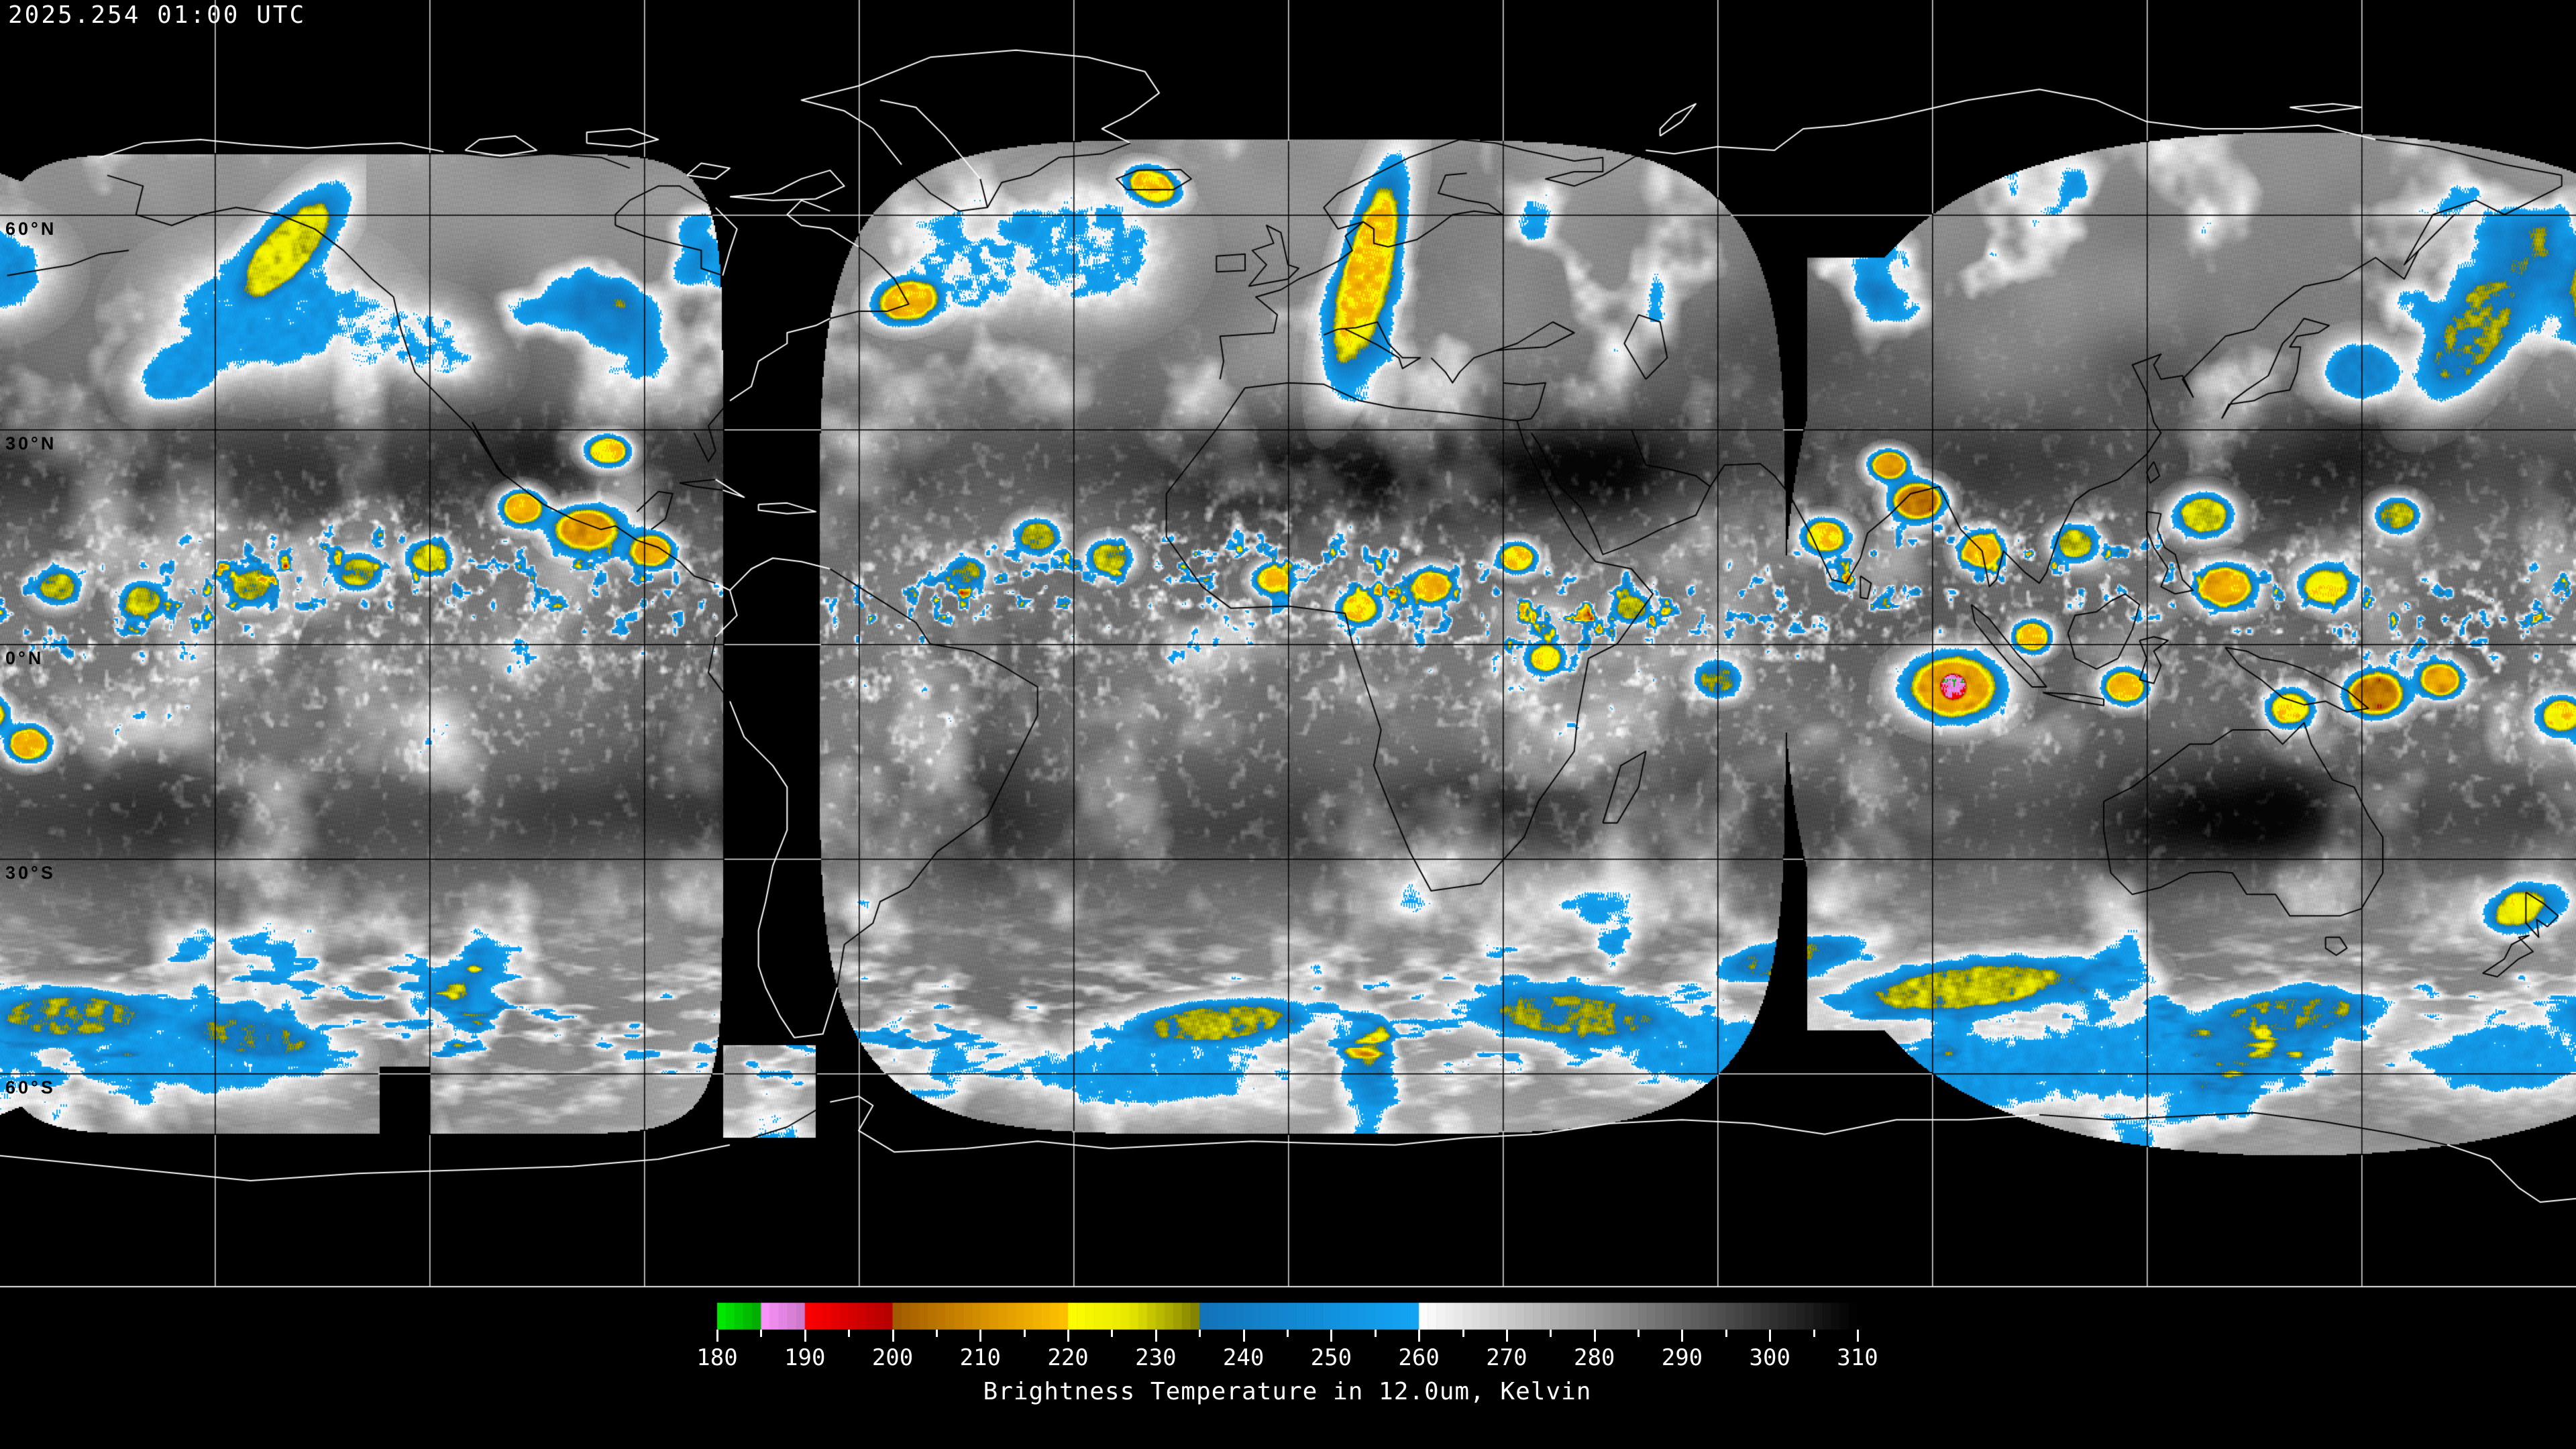  What do you see at coordinates (31, 229) in the screenshot?
I see `latitude-label: 60°N` at bounding box center [31, 229].